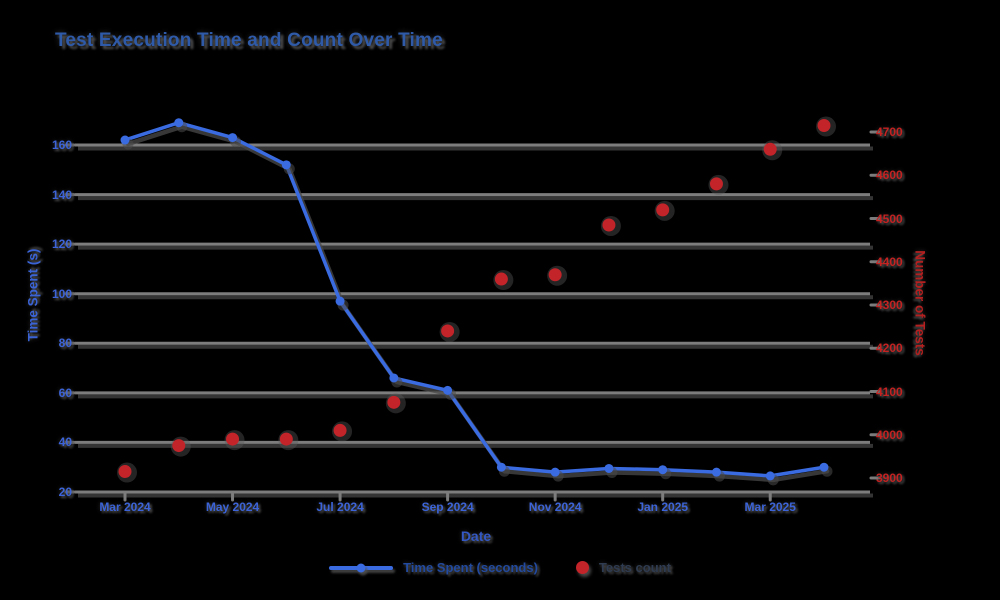 The image size is (1000, 600). Describe the element at coordinates (889, 305) in the screenshot. I see `y-right-tick-label: 4300` at that location.